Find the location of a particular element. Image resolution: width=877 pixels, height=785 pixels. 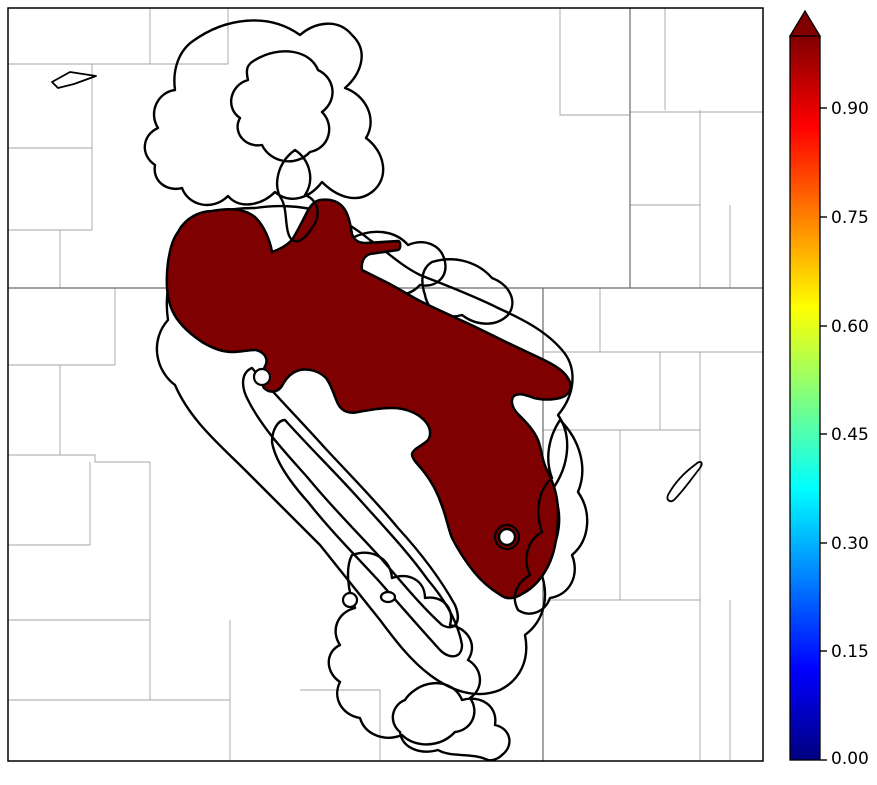

colorbar-extend-arrow is located at coordinates (805, 23).